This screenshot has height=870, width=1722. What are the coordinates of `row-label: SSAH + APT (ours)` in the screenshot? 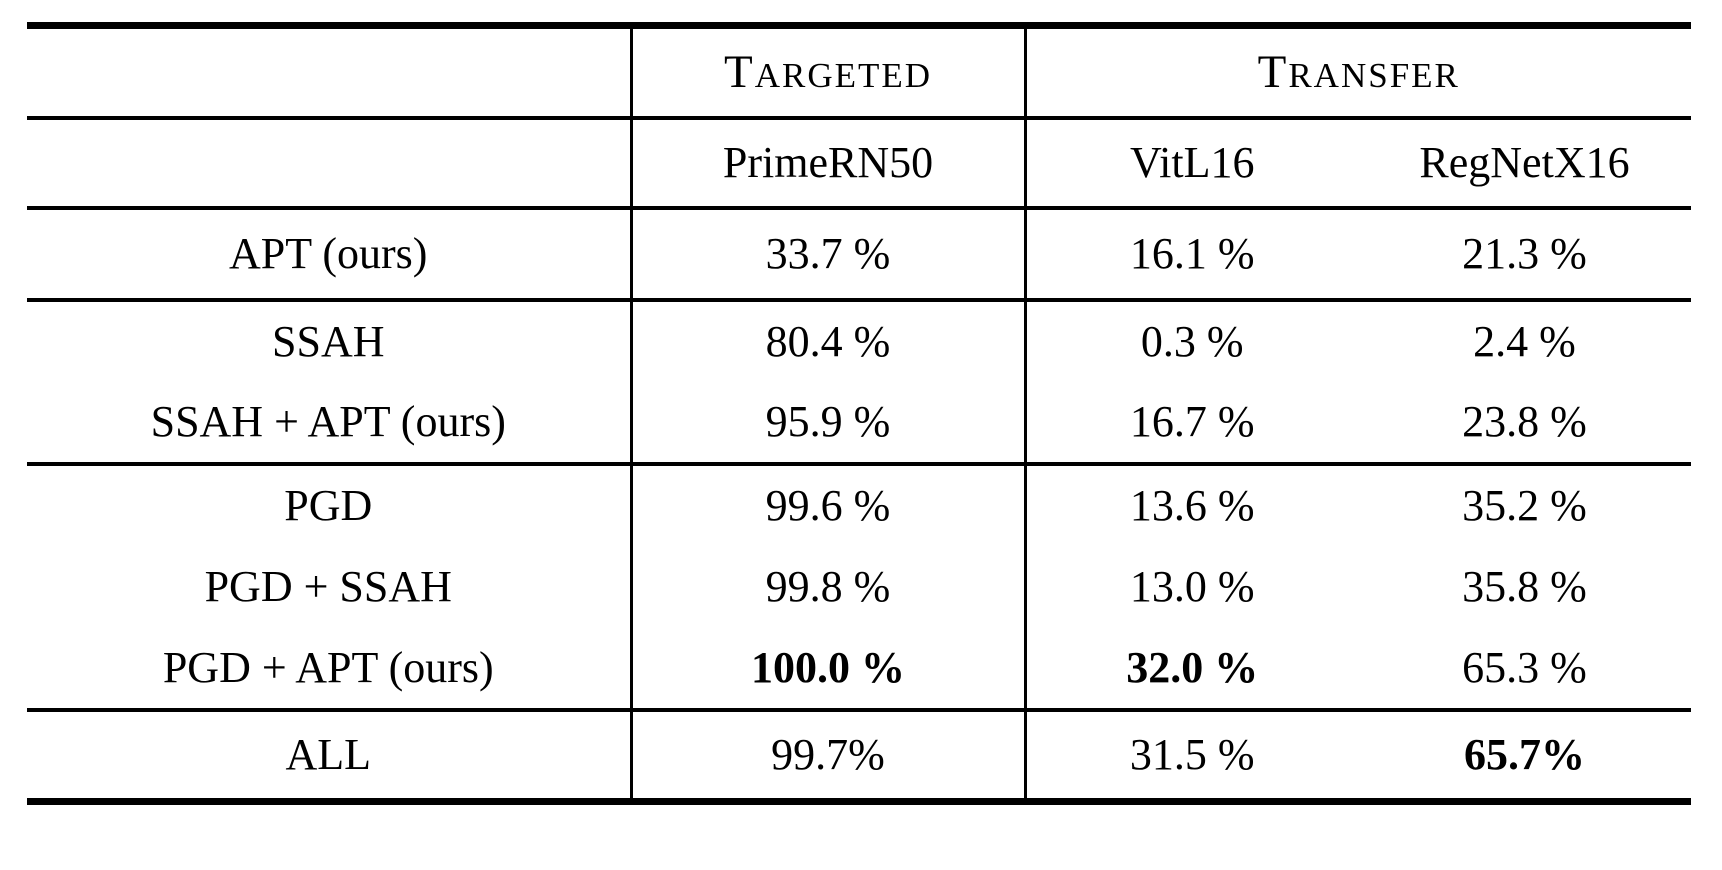 It's located at (328, 421).